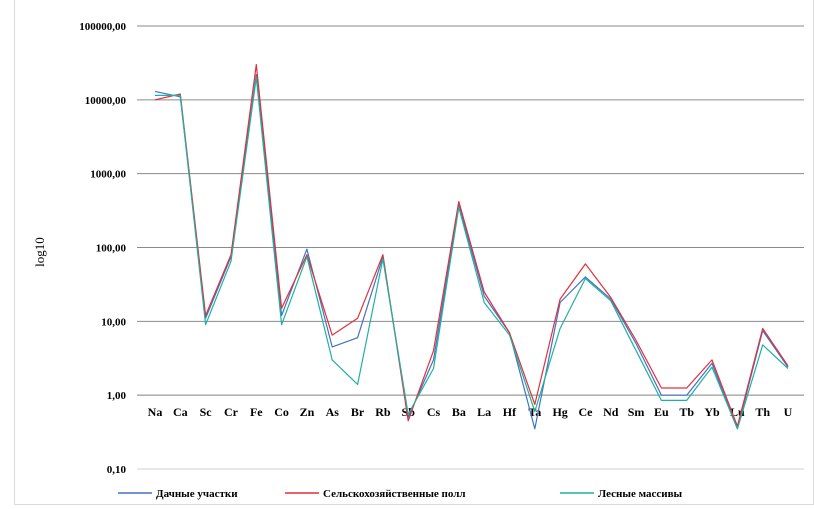 This screenshot has height=509, width=814. Describe the element at coordinates (307, 412) in the screenshot. I see `x-tick-label: Zn` at that location.